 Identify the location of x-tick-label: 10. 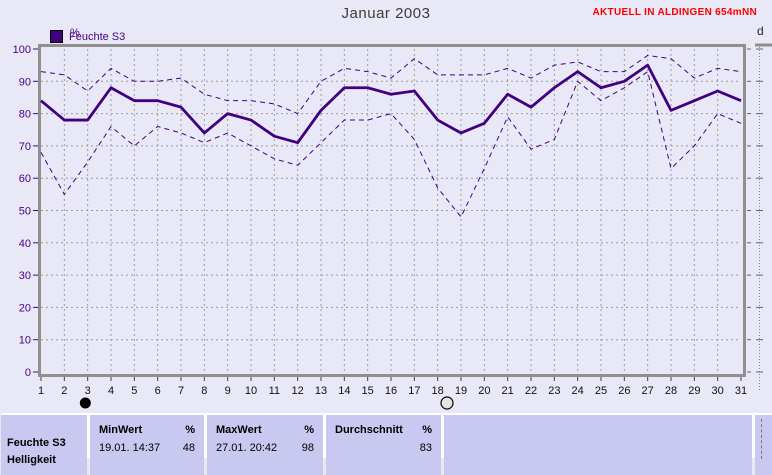
(251, 391).